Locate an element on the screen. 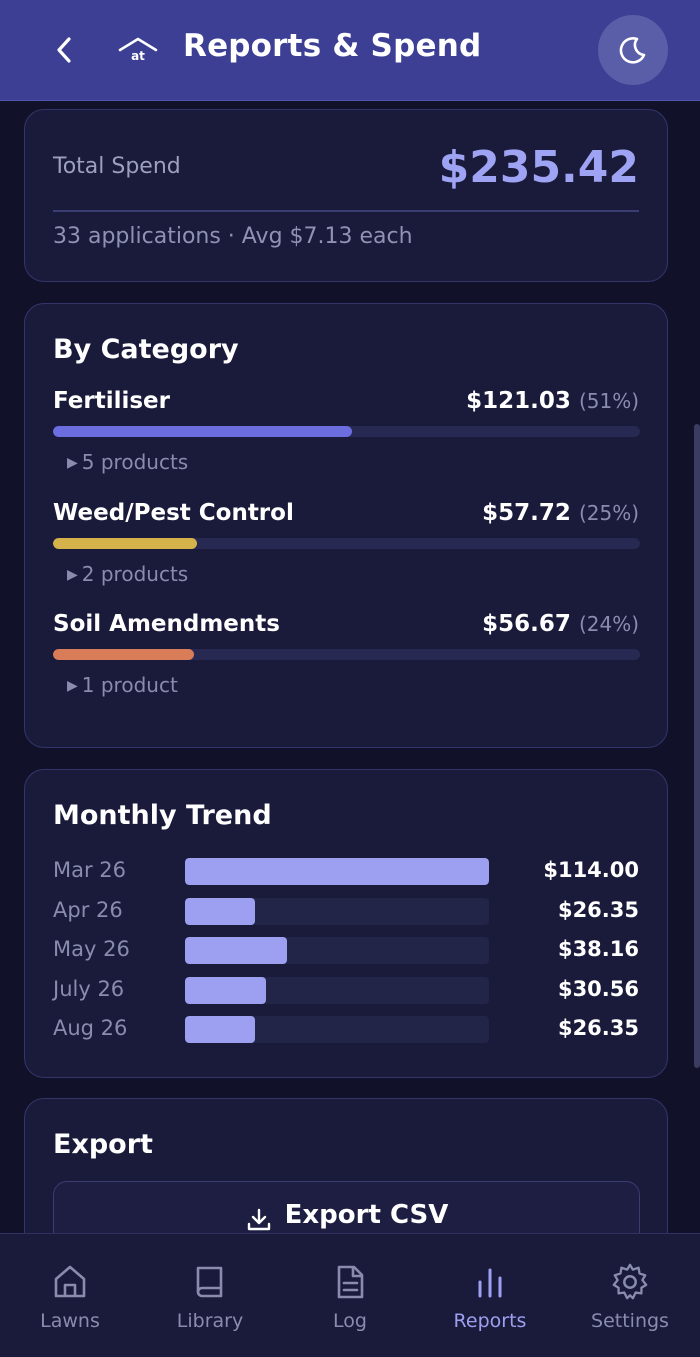 Image resolution: width=700 pixels, height=1357 pixels. nav-item-reports: Reports is located at coordinates (490, 1295).